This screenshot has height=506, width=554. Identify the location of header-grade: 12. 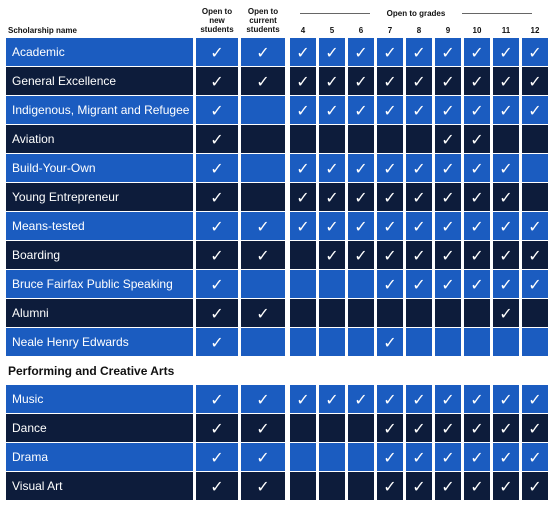
(535, 30).